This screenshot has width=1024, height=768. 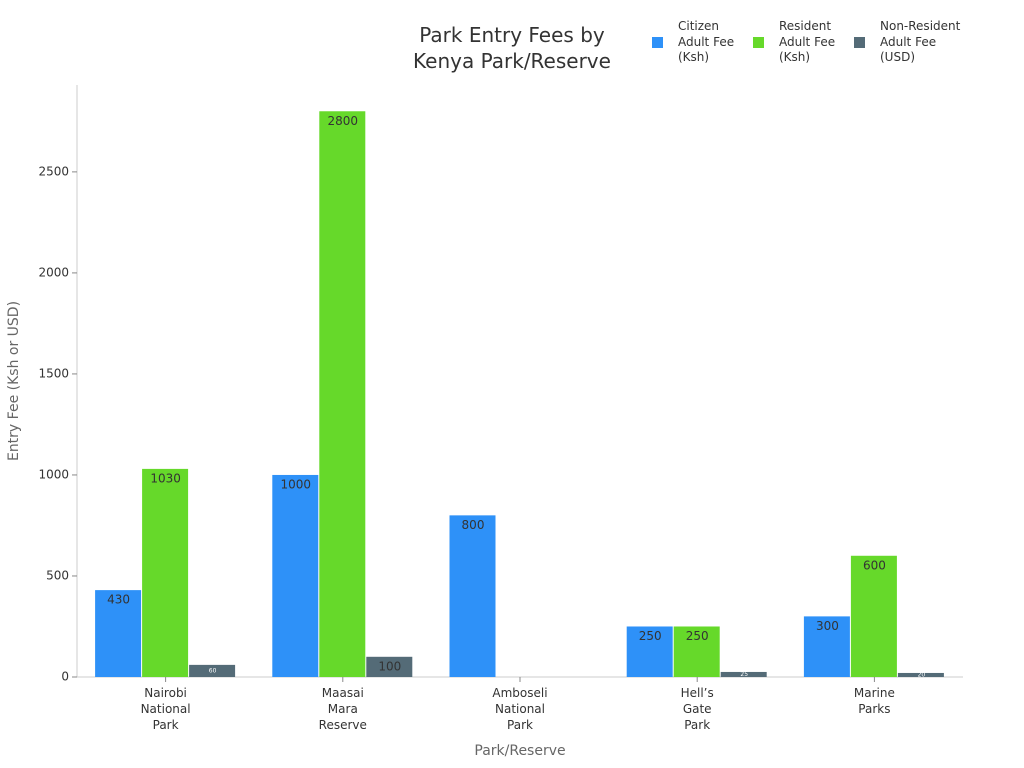 I want to click on y-tick-label: 2500, so click(x=53, y=171).